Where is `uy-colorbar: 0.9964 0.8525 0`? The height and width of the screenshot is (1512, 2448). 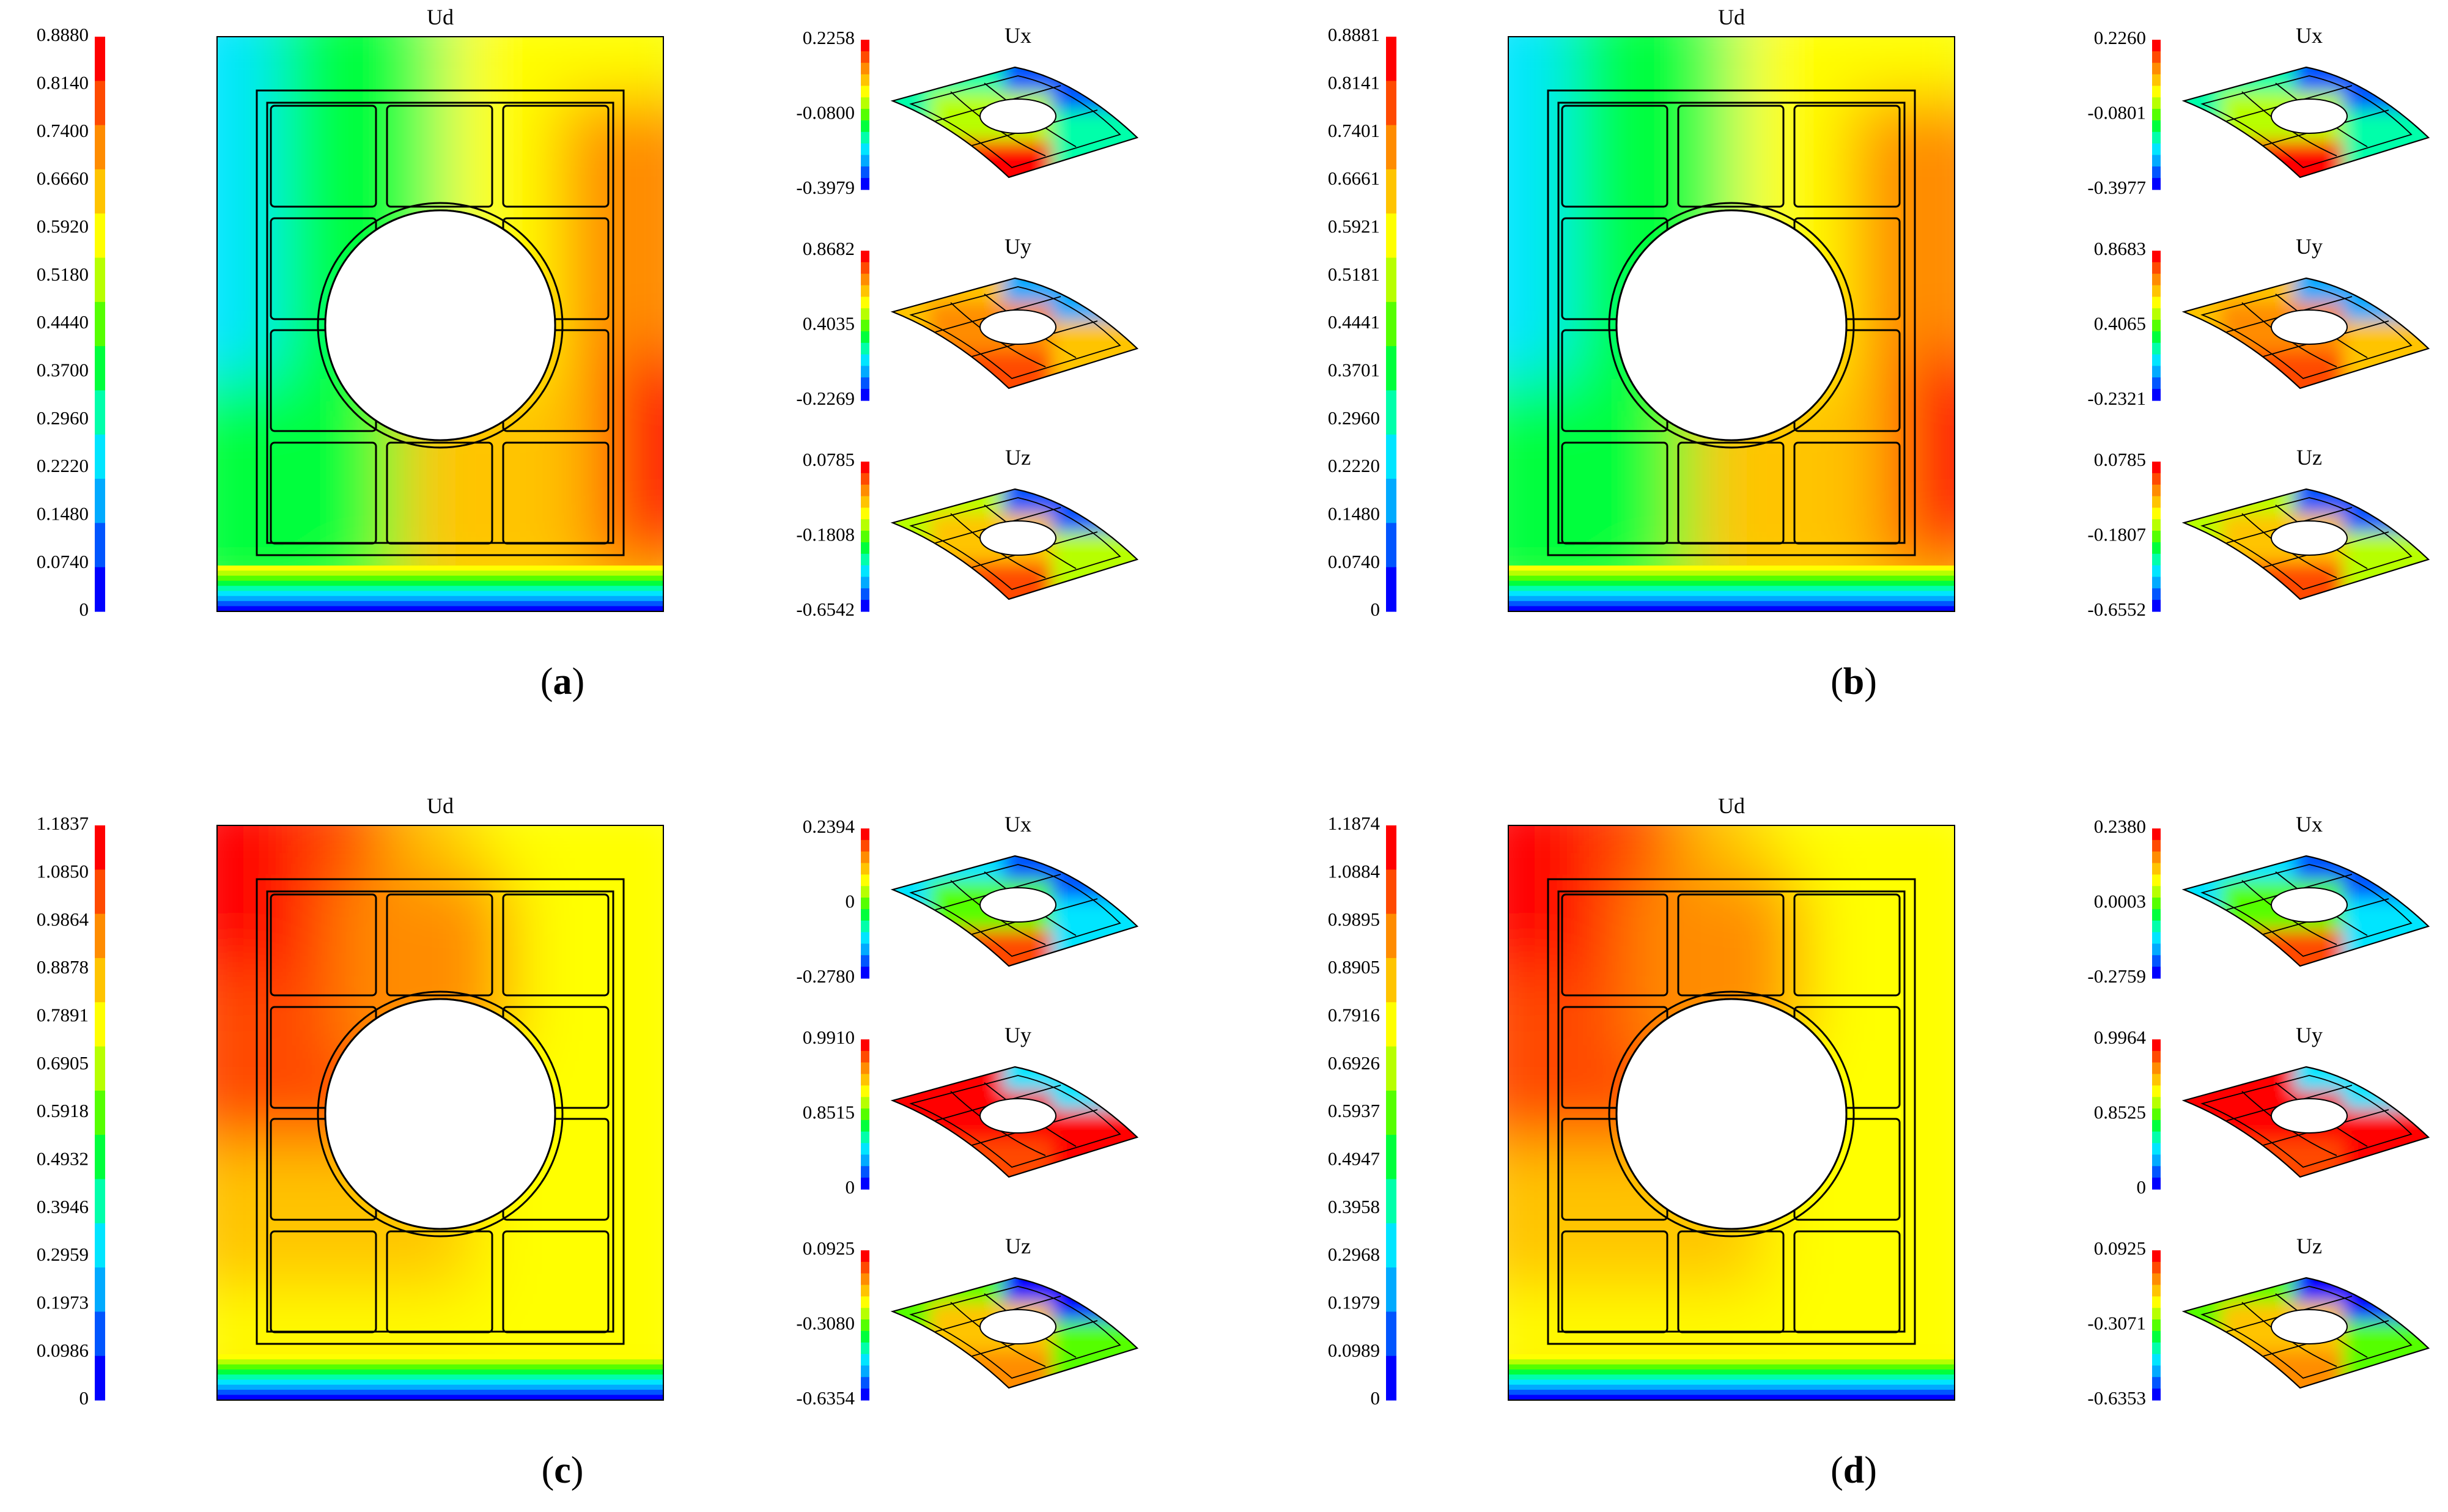
uy-colorbar: 0.9964 0.8525 0 is located at coordinates (2127, 1112).